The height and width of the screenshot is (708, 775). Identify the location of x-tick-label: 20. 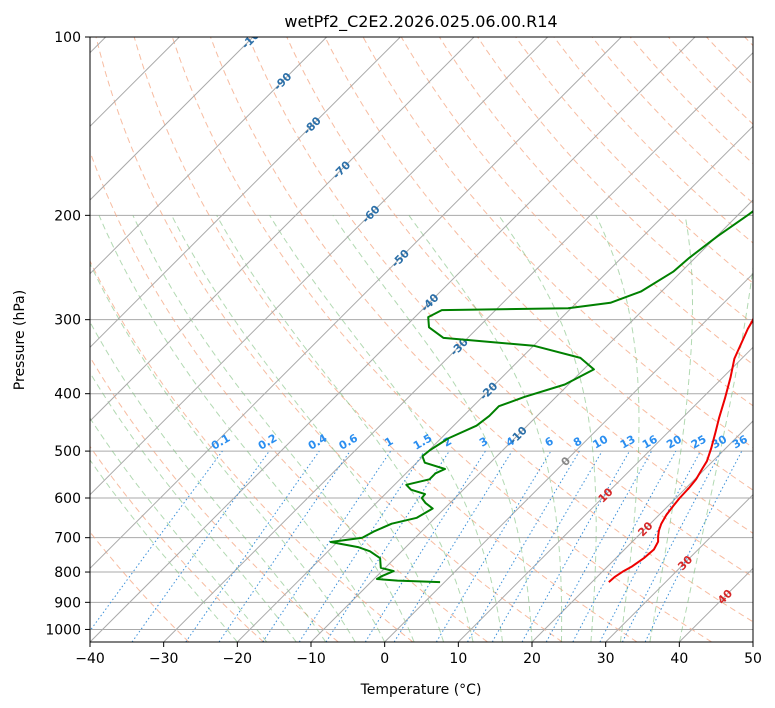
(532, 659).